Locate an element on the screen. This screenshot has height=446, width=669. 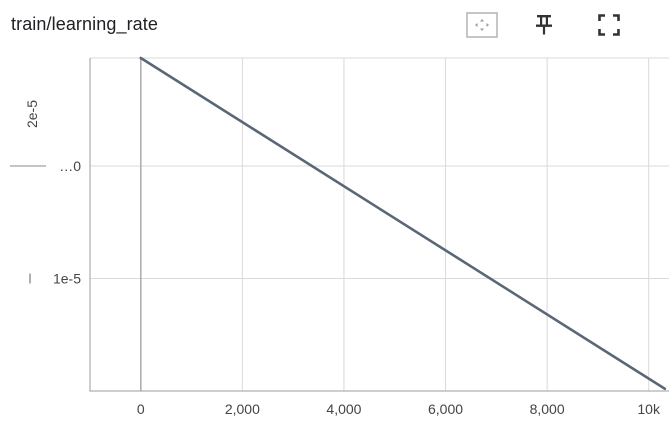
x-tick-label-0: 0 is located at coordinates (141, 409).